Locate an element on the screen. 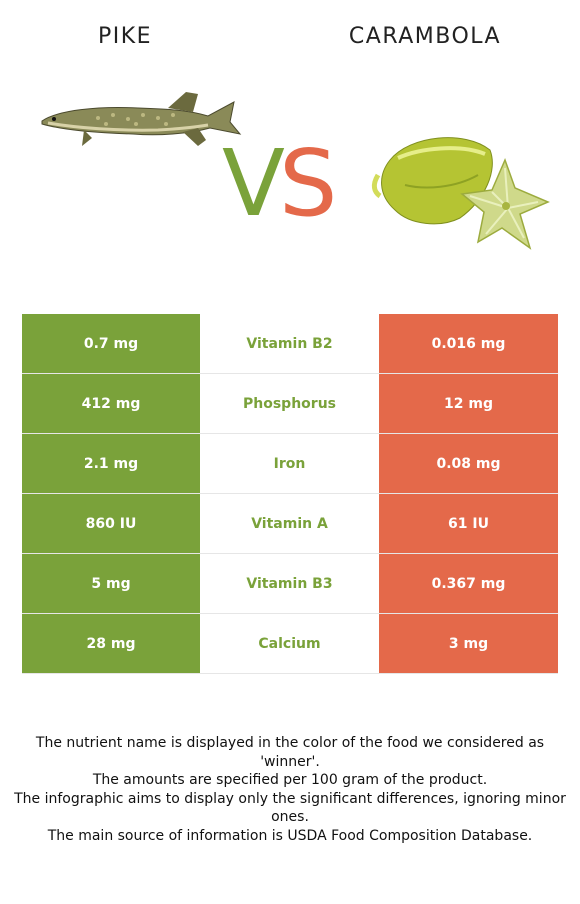 The height and width of the screenshot is (904, 580). nutrient-name: Vitamin A is located at coordinates (289, 523).